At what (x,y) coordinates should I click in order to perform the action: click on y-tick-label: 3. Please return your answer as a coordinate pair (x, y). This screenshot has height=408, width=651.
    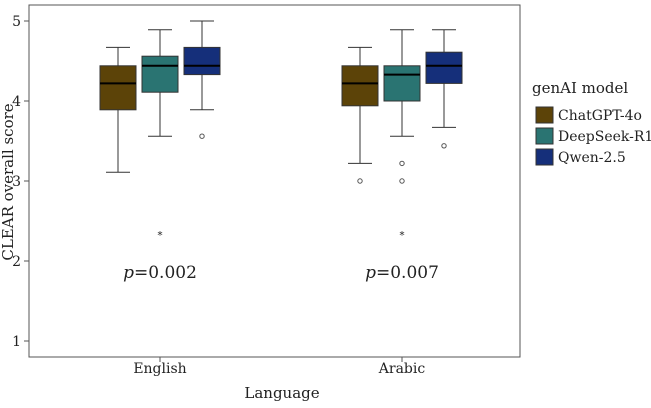
    Looking at the image, I should click on (16, 182).